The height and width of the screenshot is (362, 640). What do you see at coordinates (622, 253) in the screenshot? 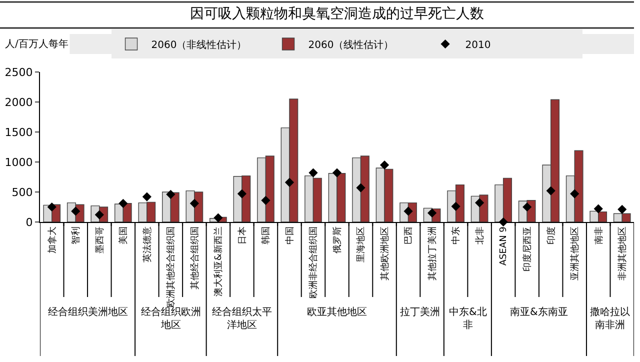
I see `x-tick-label: 非洲其他地区` at bounding box center [622, 253].